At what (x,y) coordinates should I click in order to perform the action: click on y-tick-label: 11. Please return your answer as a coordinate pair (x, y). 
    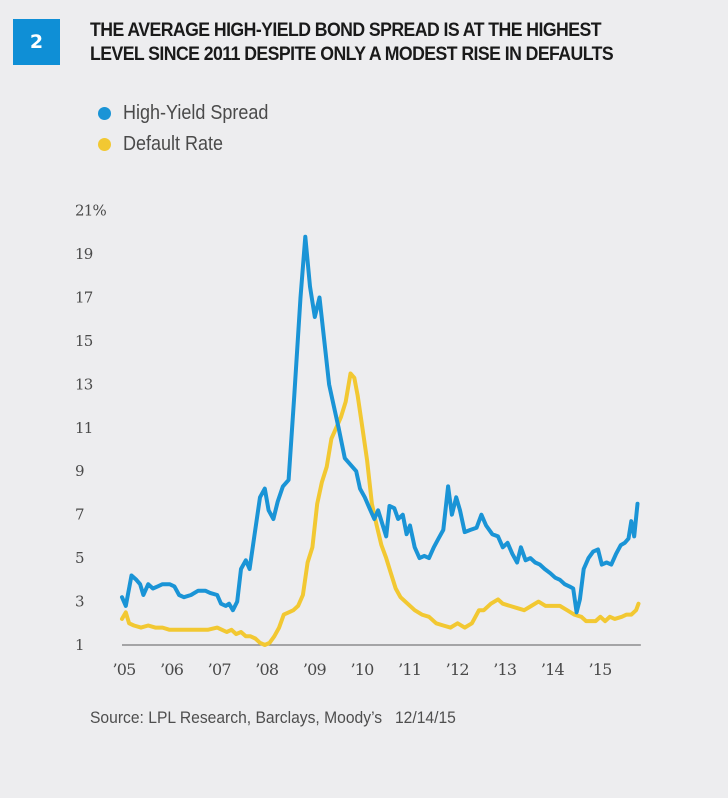
    Looking at the image, I should click on (84, 428).